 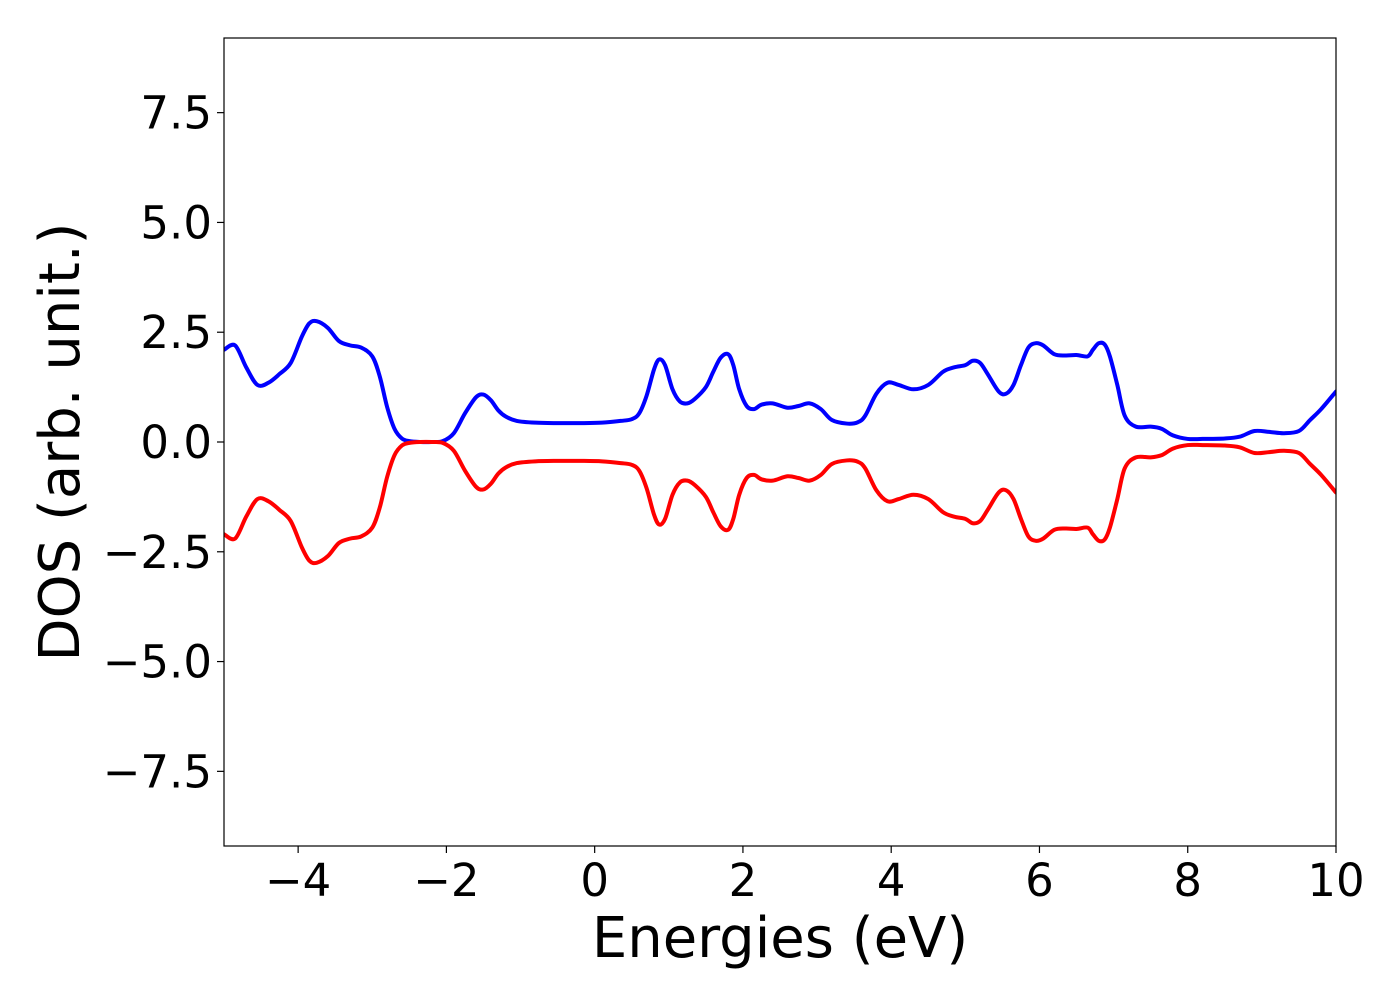 I want to click on y-tick-label: −7.5, so click(x=157, y=771).